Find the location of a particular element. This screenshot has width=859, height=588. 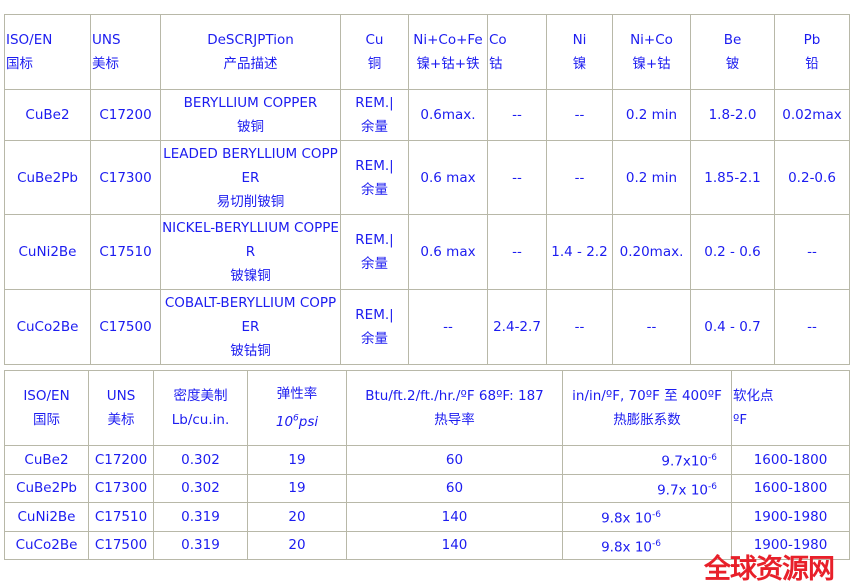

header-text: Cu is located at coordinates (374, 40).